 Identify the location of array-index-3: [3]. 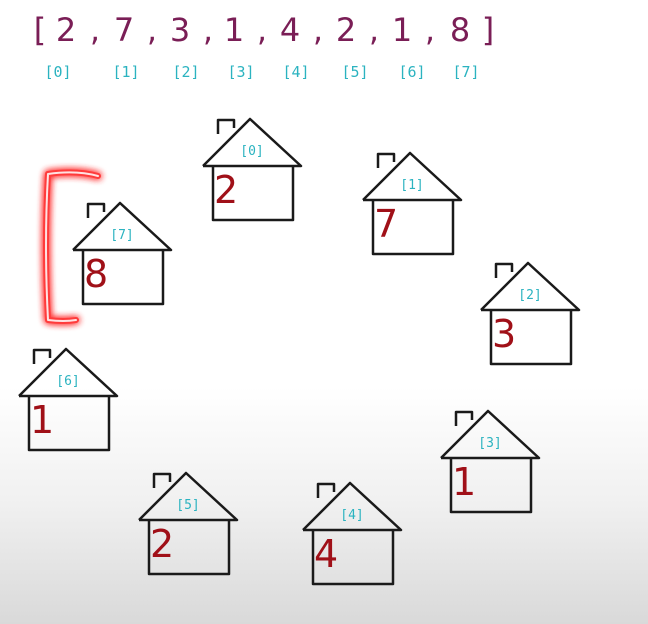
(241, 72).